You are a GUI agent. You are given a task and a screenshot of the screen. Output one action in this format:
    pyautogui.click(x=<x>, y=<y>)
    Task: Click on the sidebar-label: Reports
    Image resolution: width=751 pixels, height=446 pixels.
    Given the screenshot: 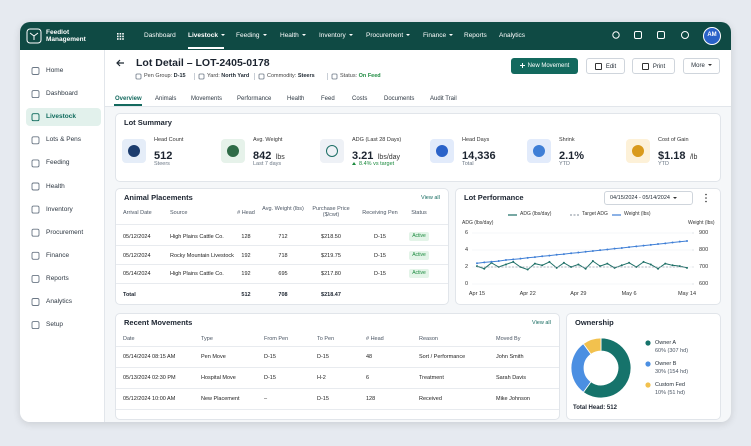 What is the action you would take?
    pyautogui.click(x=57, y=278)
    